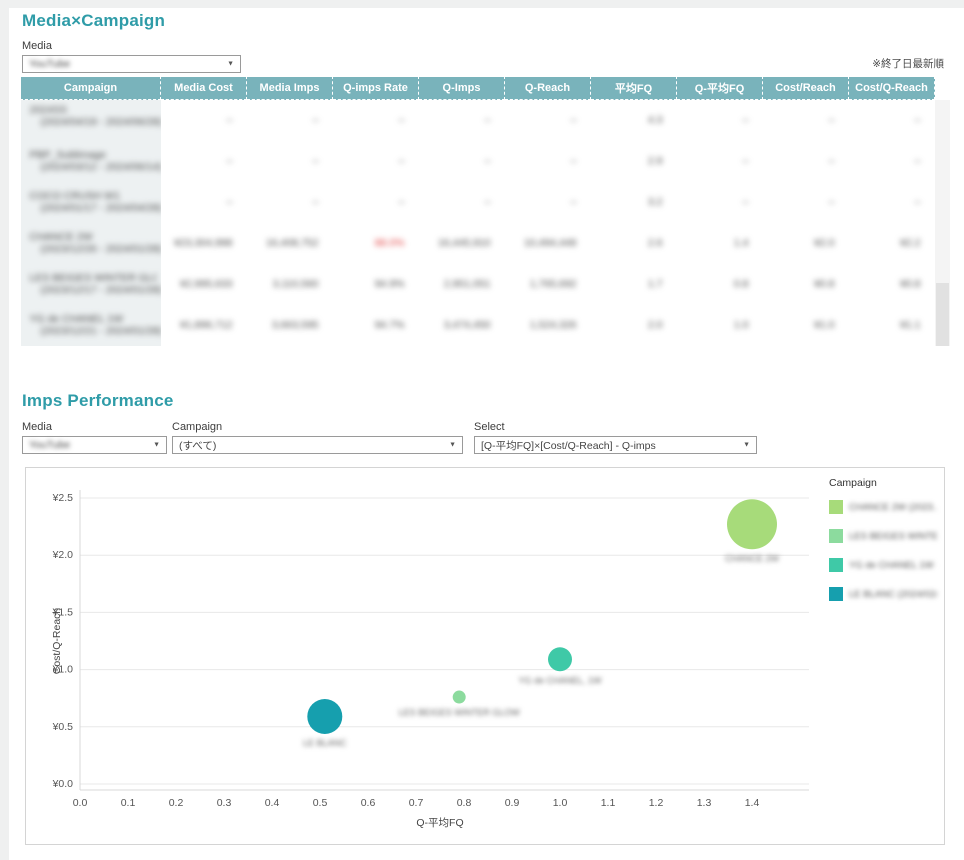  What do you see at coordinates (942, 223) in the screenshot?
I see `table-scrollbar` at bounding box center [942, 223].